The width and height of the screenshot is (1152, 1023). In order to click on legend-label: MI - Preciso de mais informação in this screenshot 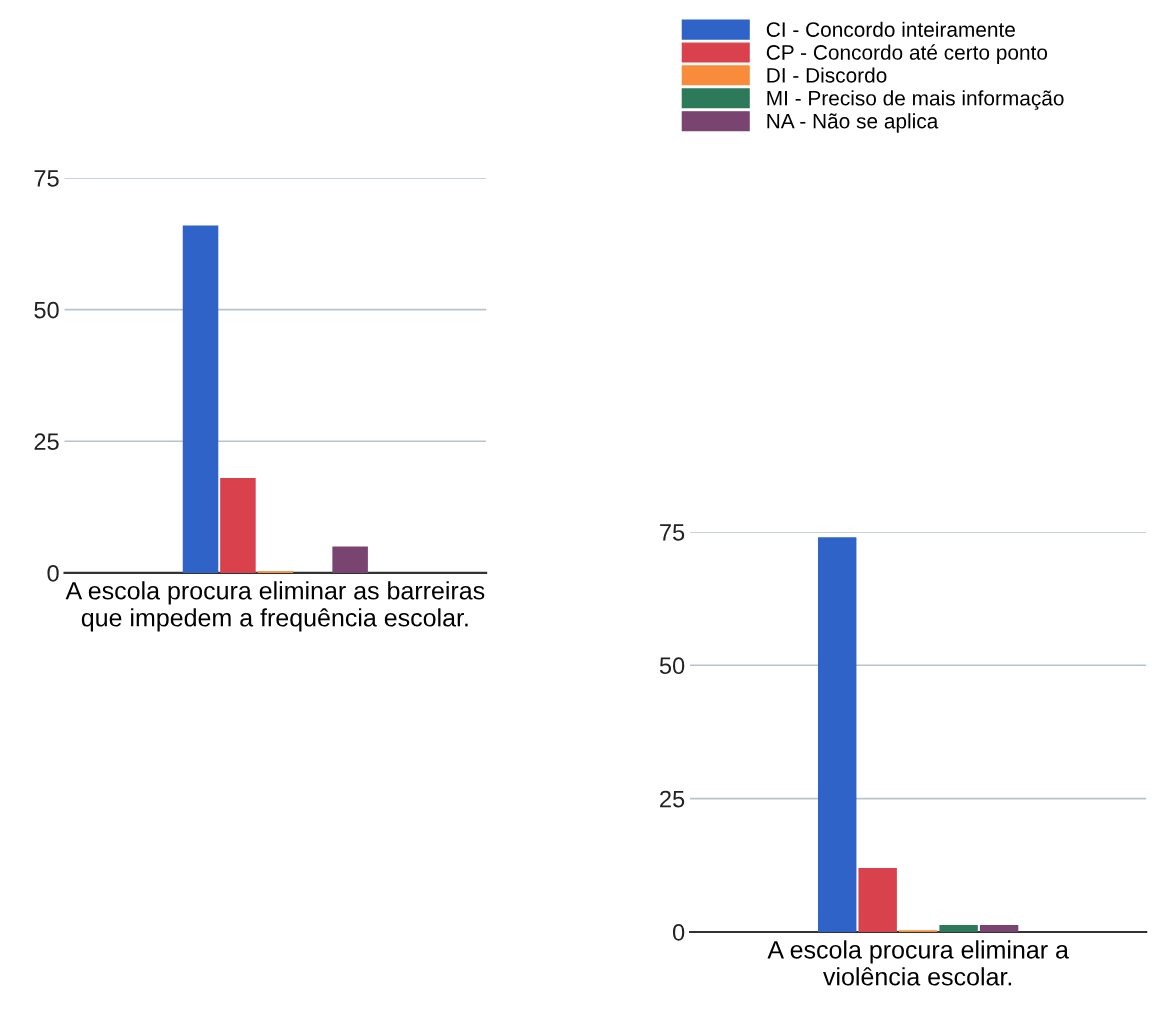, I will do `click(915, 100)`.